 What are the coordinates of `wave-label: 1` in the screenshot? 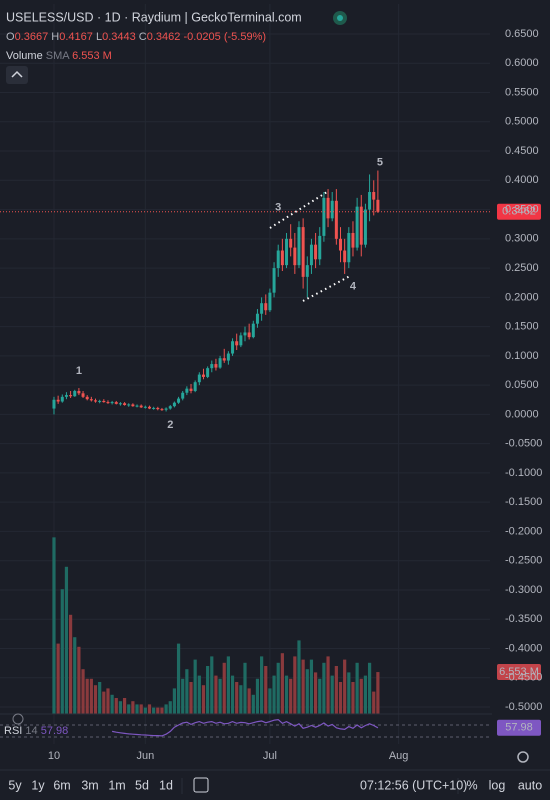 It's located at (79, 371).